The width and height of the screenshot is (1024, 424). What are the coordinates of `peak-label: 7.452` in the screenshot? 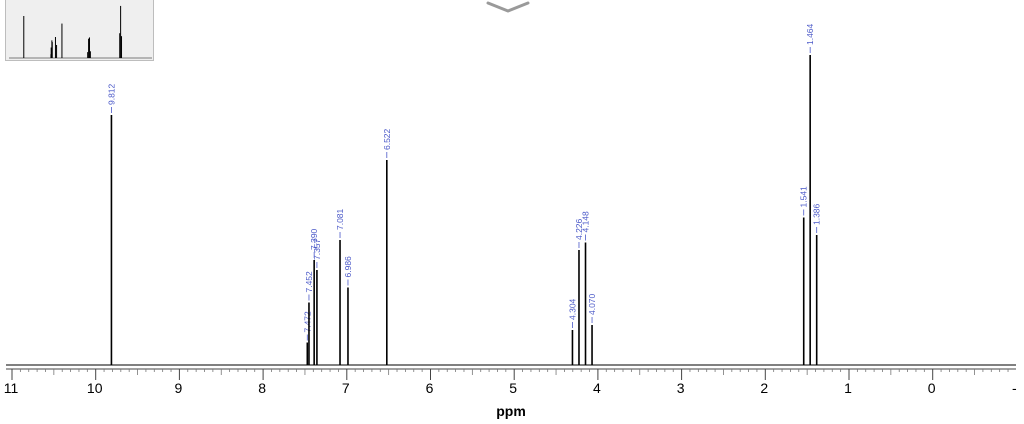 It's located at (309, 282).